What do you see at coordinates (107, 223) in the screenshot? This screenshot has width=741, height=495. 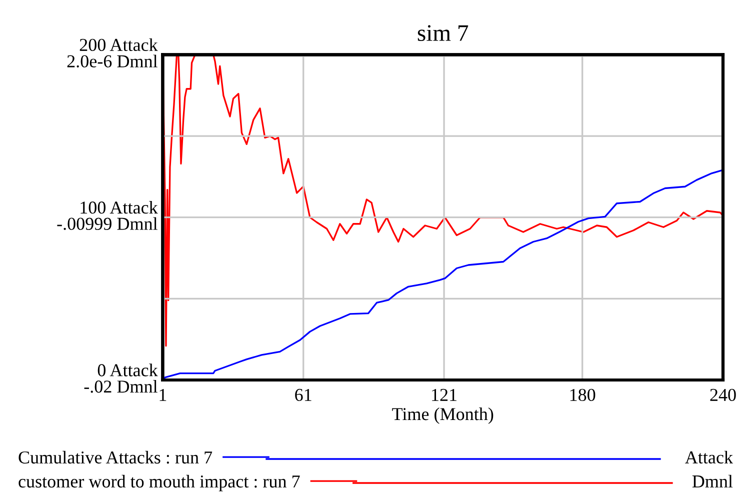 I see `y2-tick-label: -.00999 Dmnl` at bounding box center [107, 223].